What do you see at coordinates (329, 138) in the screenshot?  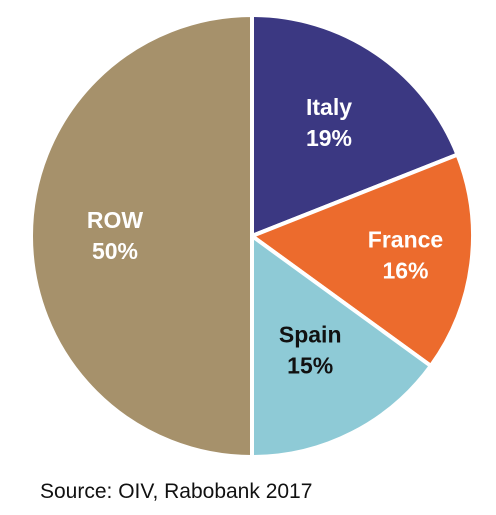 I see `slice-value-italy: 19%` at bounding box center [329, 138].